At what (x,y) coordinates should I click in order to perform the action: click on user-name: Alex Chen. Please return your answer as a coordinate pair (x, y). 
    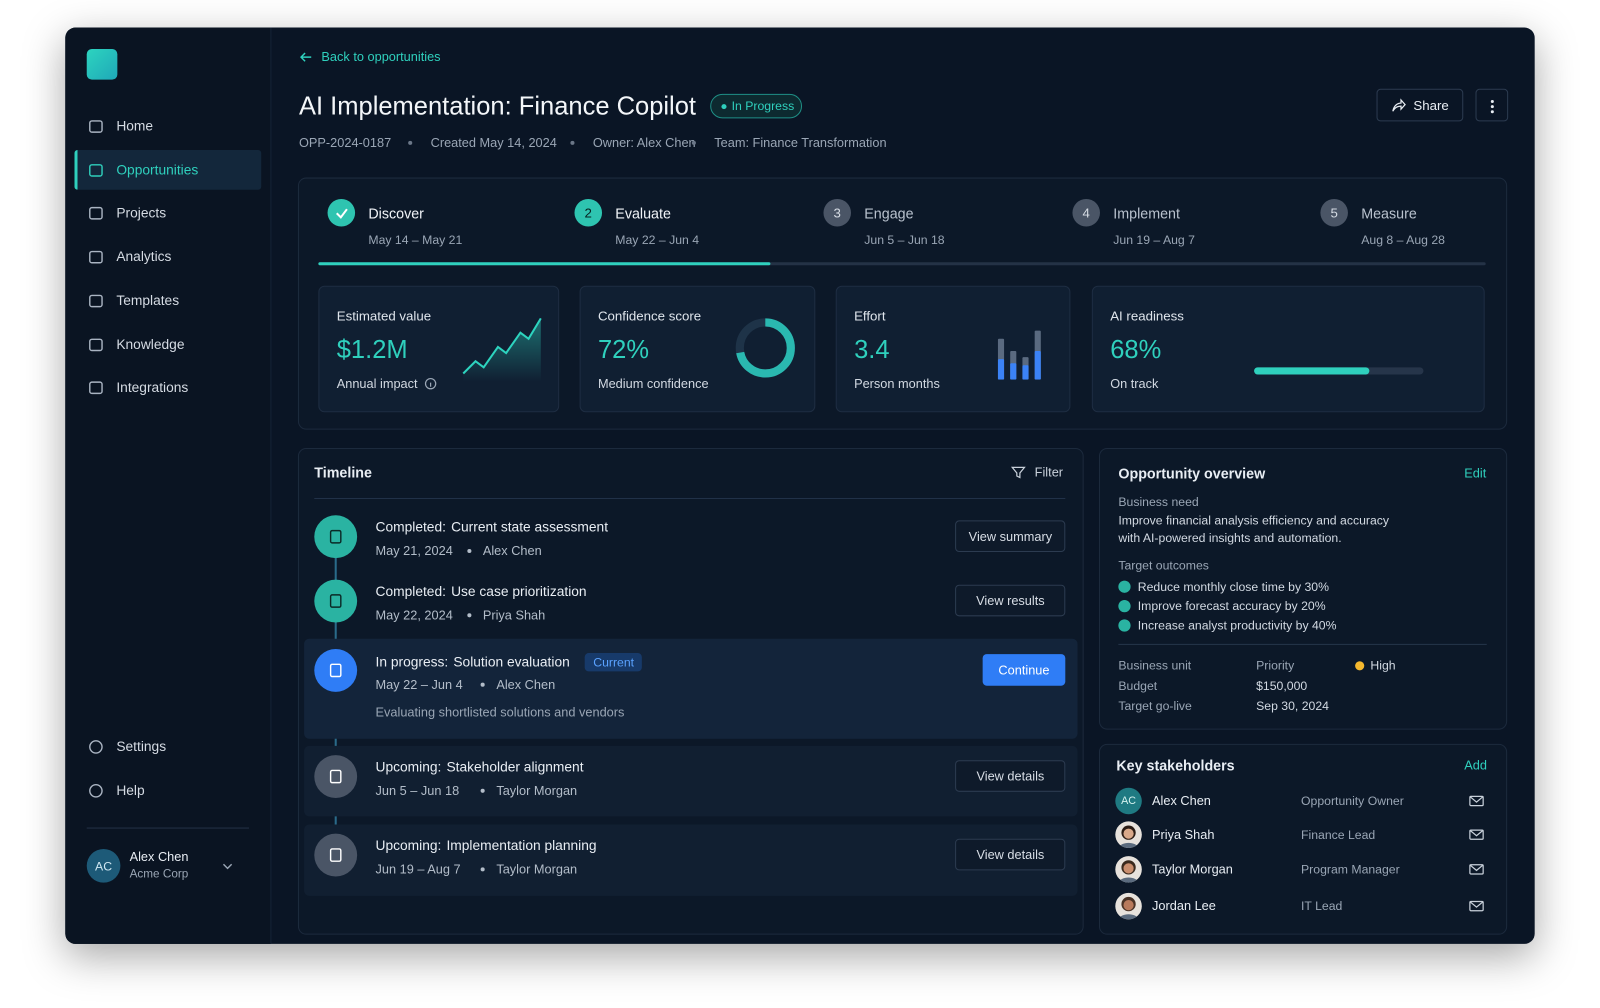
    Looking at the image, I should click on (159, 857).